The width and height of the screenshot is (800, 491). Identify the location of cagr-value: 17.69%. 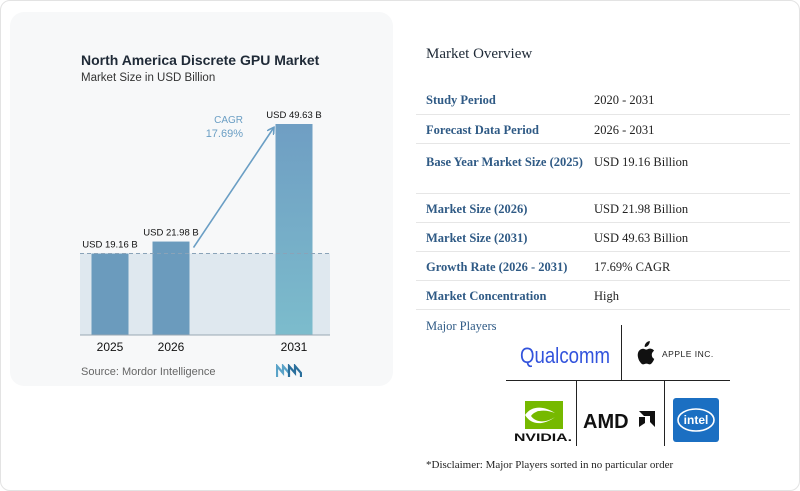
(225, 134).